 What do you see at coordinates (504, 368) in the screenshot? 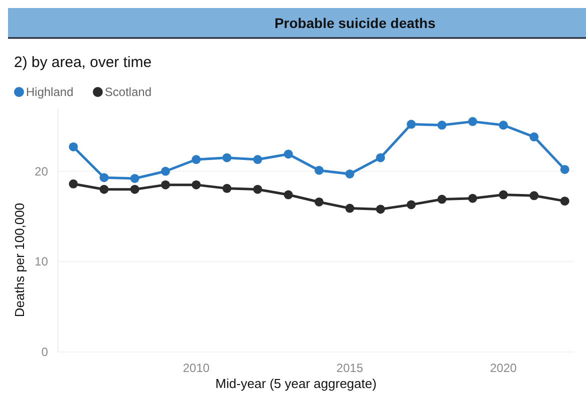
I see `x-tick-label: 2020` at bounding box center [504, 368].